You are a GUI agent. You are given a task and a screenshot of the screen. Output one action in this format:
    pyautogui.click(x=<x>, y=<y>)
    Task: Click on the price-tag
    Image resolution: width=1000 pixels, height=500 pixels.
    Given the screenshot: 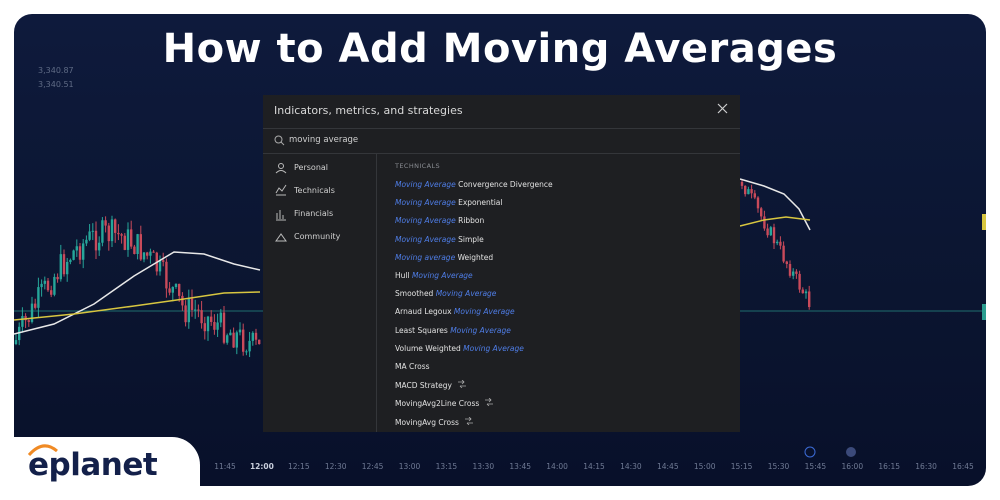 What is the action you would take?
    pyautogui.click(x=984, y=222)
    